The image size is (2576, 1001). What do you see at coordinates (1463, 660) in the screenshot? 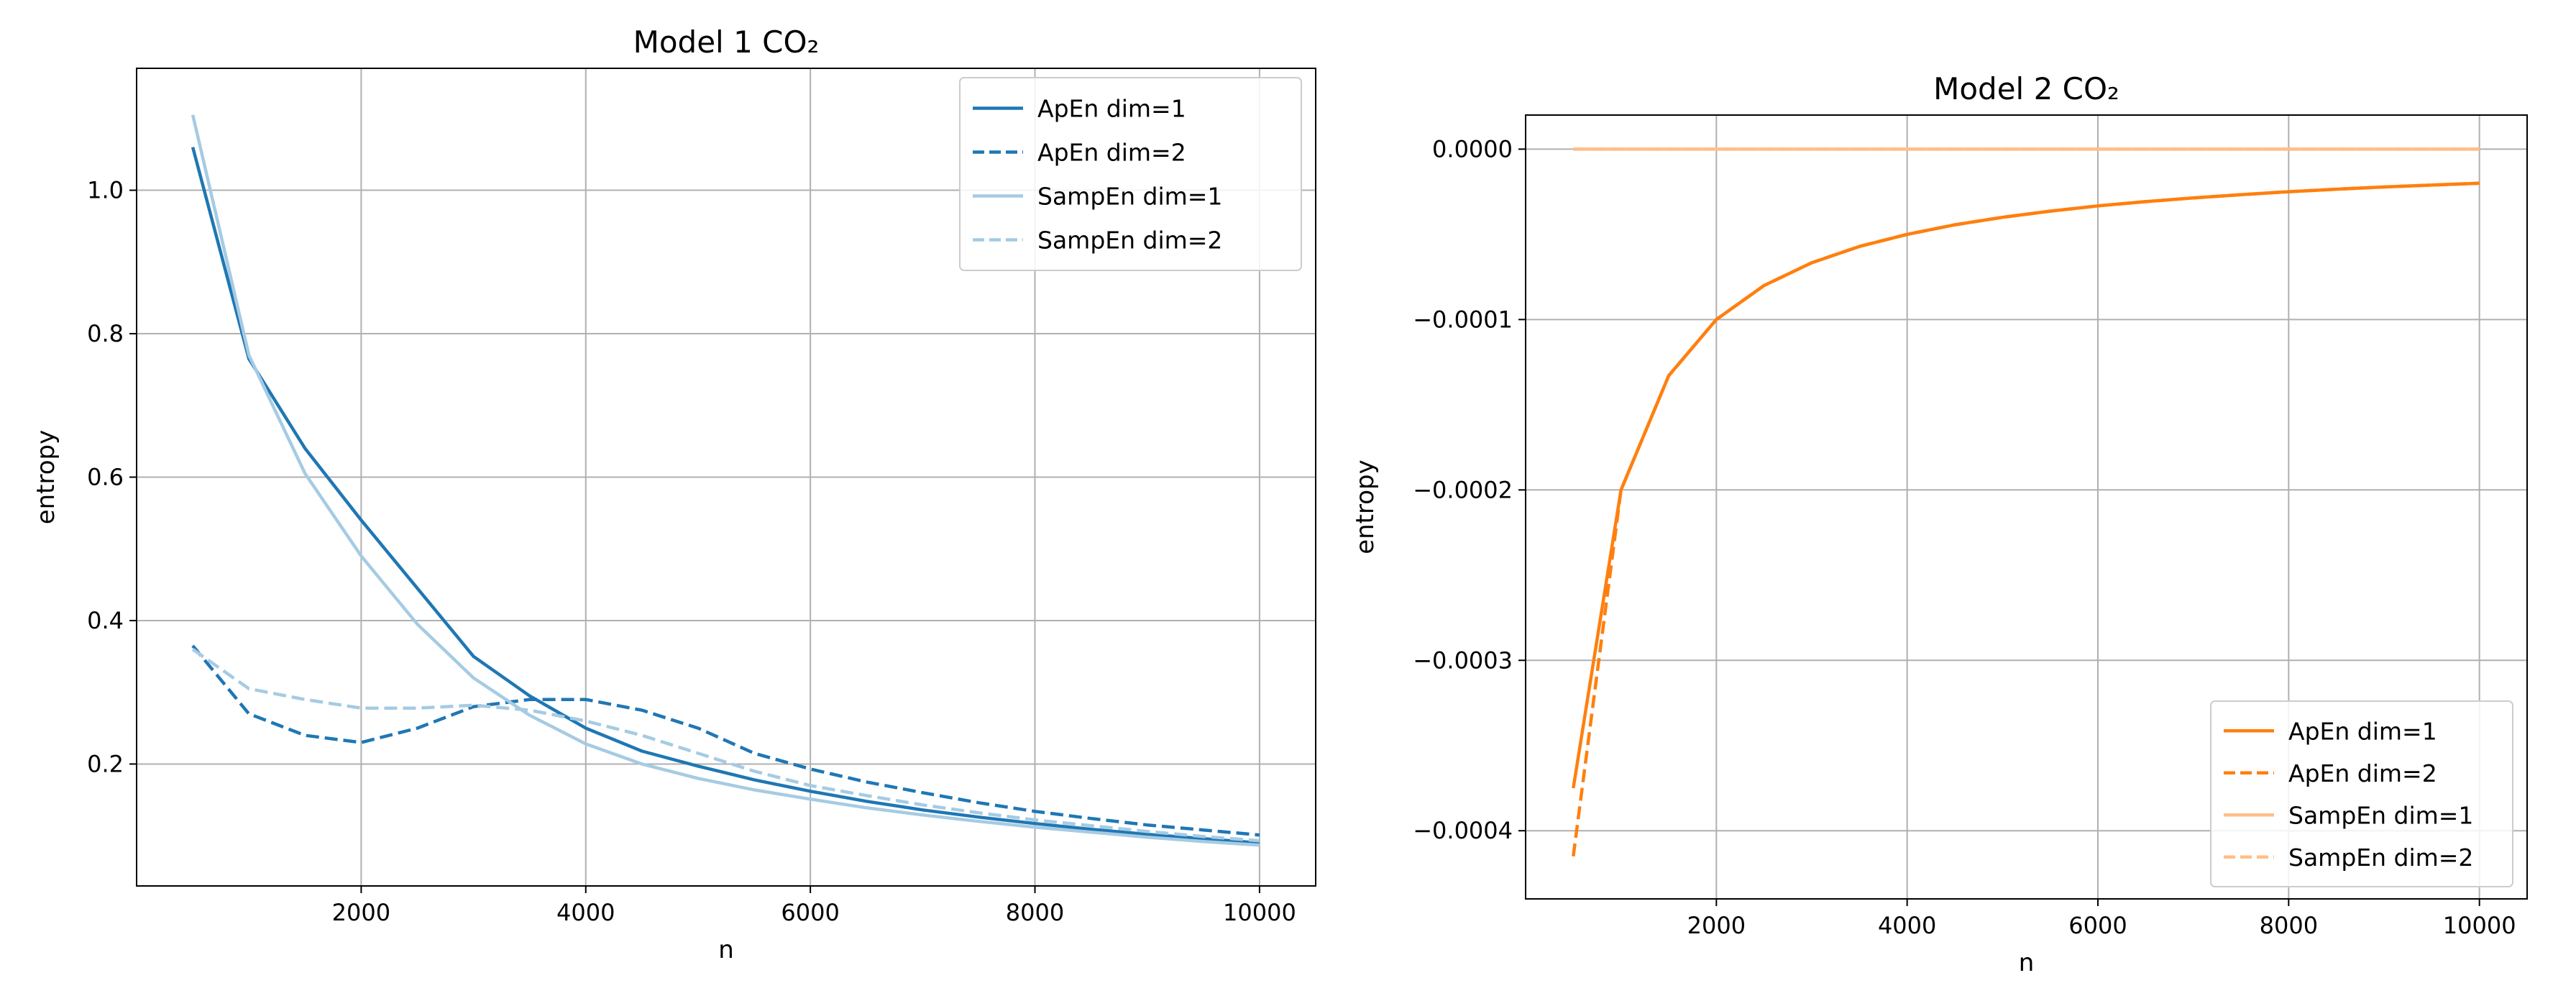
I see `y-tick-label: −0.0003` at bounding box center [1463, 660].